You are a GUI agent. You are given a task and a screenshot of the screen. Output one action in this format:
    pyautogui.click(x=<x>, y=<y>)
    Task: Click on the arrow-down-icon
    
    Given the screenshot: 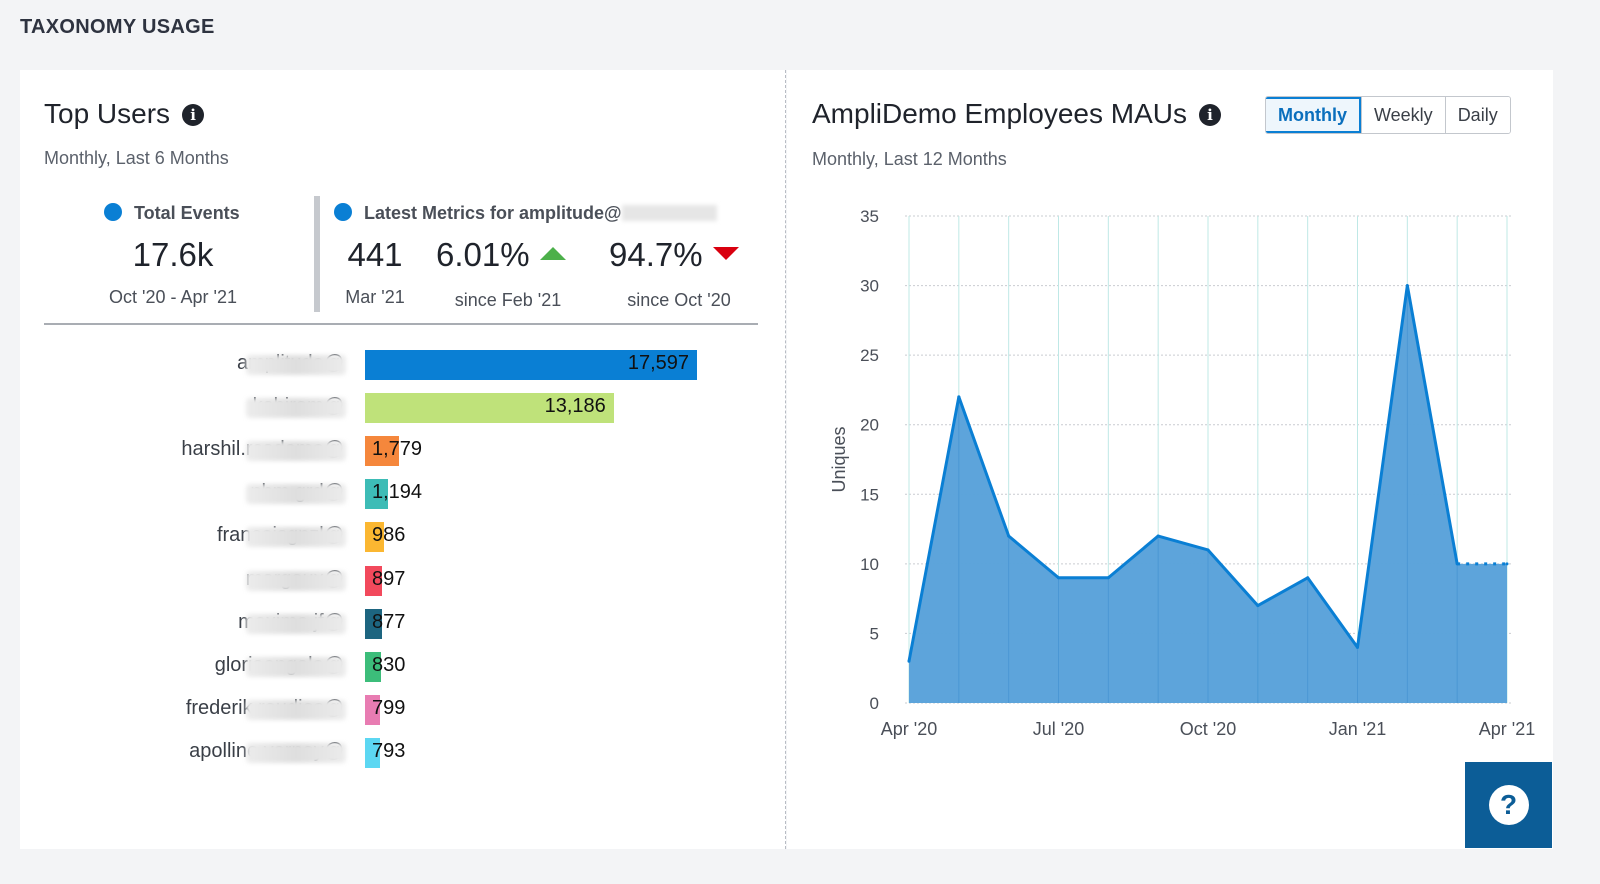 What is the action you would take?
    pyautogui.click(x=725, y=253)
    